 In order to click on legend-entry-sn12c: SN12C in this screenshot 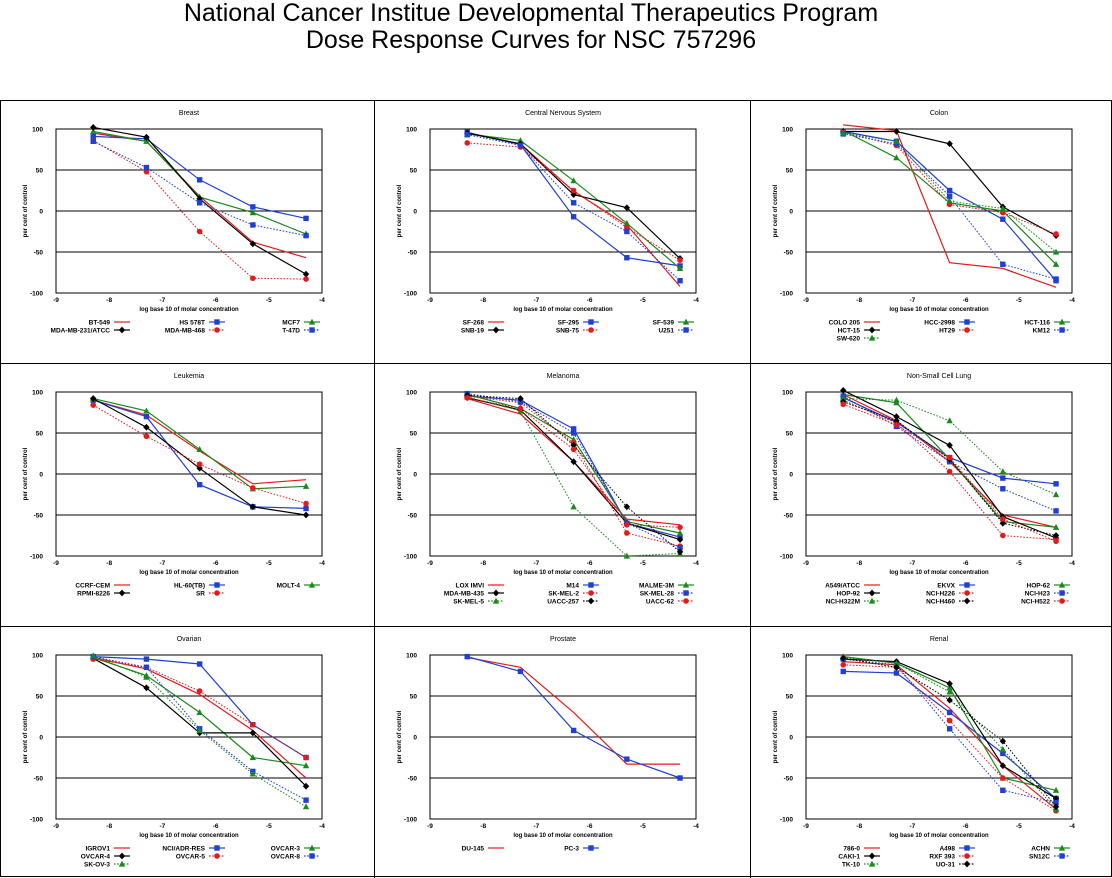, I will do `click(1049, 856)`.